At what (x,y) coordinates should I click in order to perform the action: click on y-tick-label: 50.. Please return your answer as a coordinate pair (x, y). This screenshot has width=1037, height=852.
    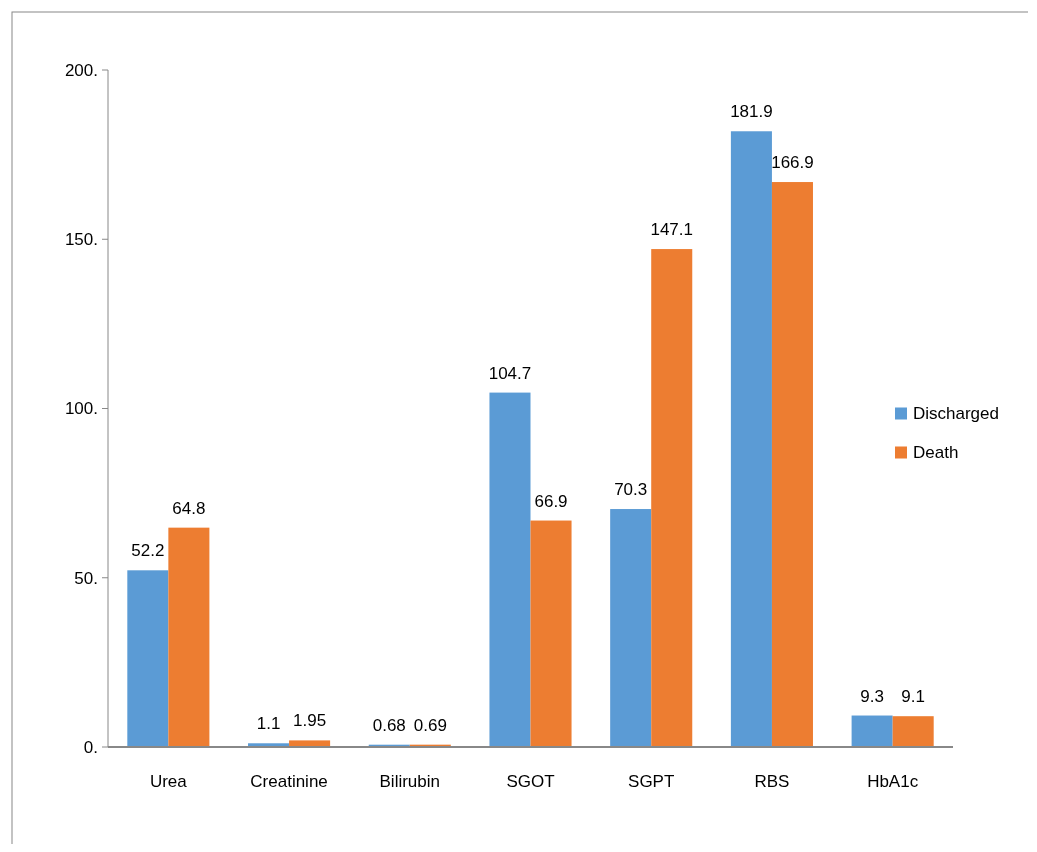
    Looking at the image, I should click on (86, 578).